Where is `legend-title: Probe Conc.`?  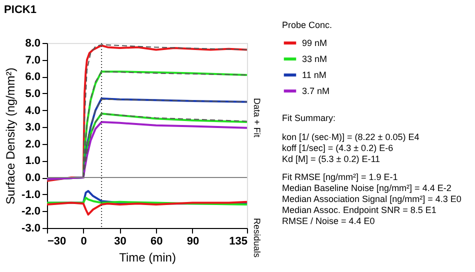 legend-title: Probe Conc. is located at coordinates (307, 25).